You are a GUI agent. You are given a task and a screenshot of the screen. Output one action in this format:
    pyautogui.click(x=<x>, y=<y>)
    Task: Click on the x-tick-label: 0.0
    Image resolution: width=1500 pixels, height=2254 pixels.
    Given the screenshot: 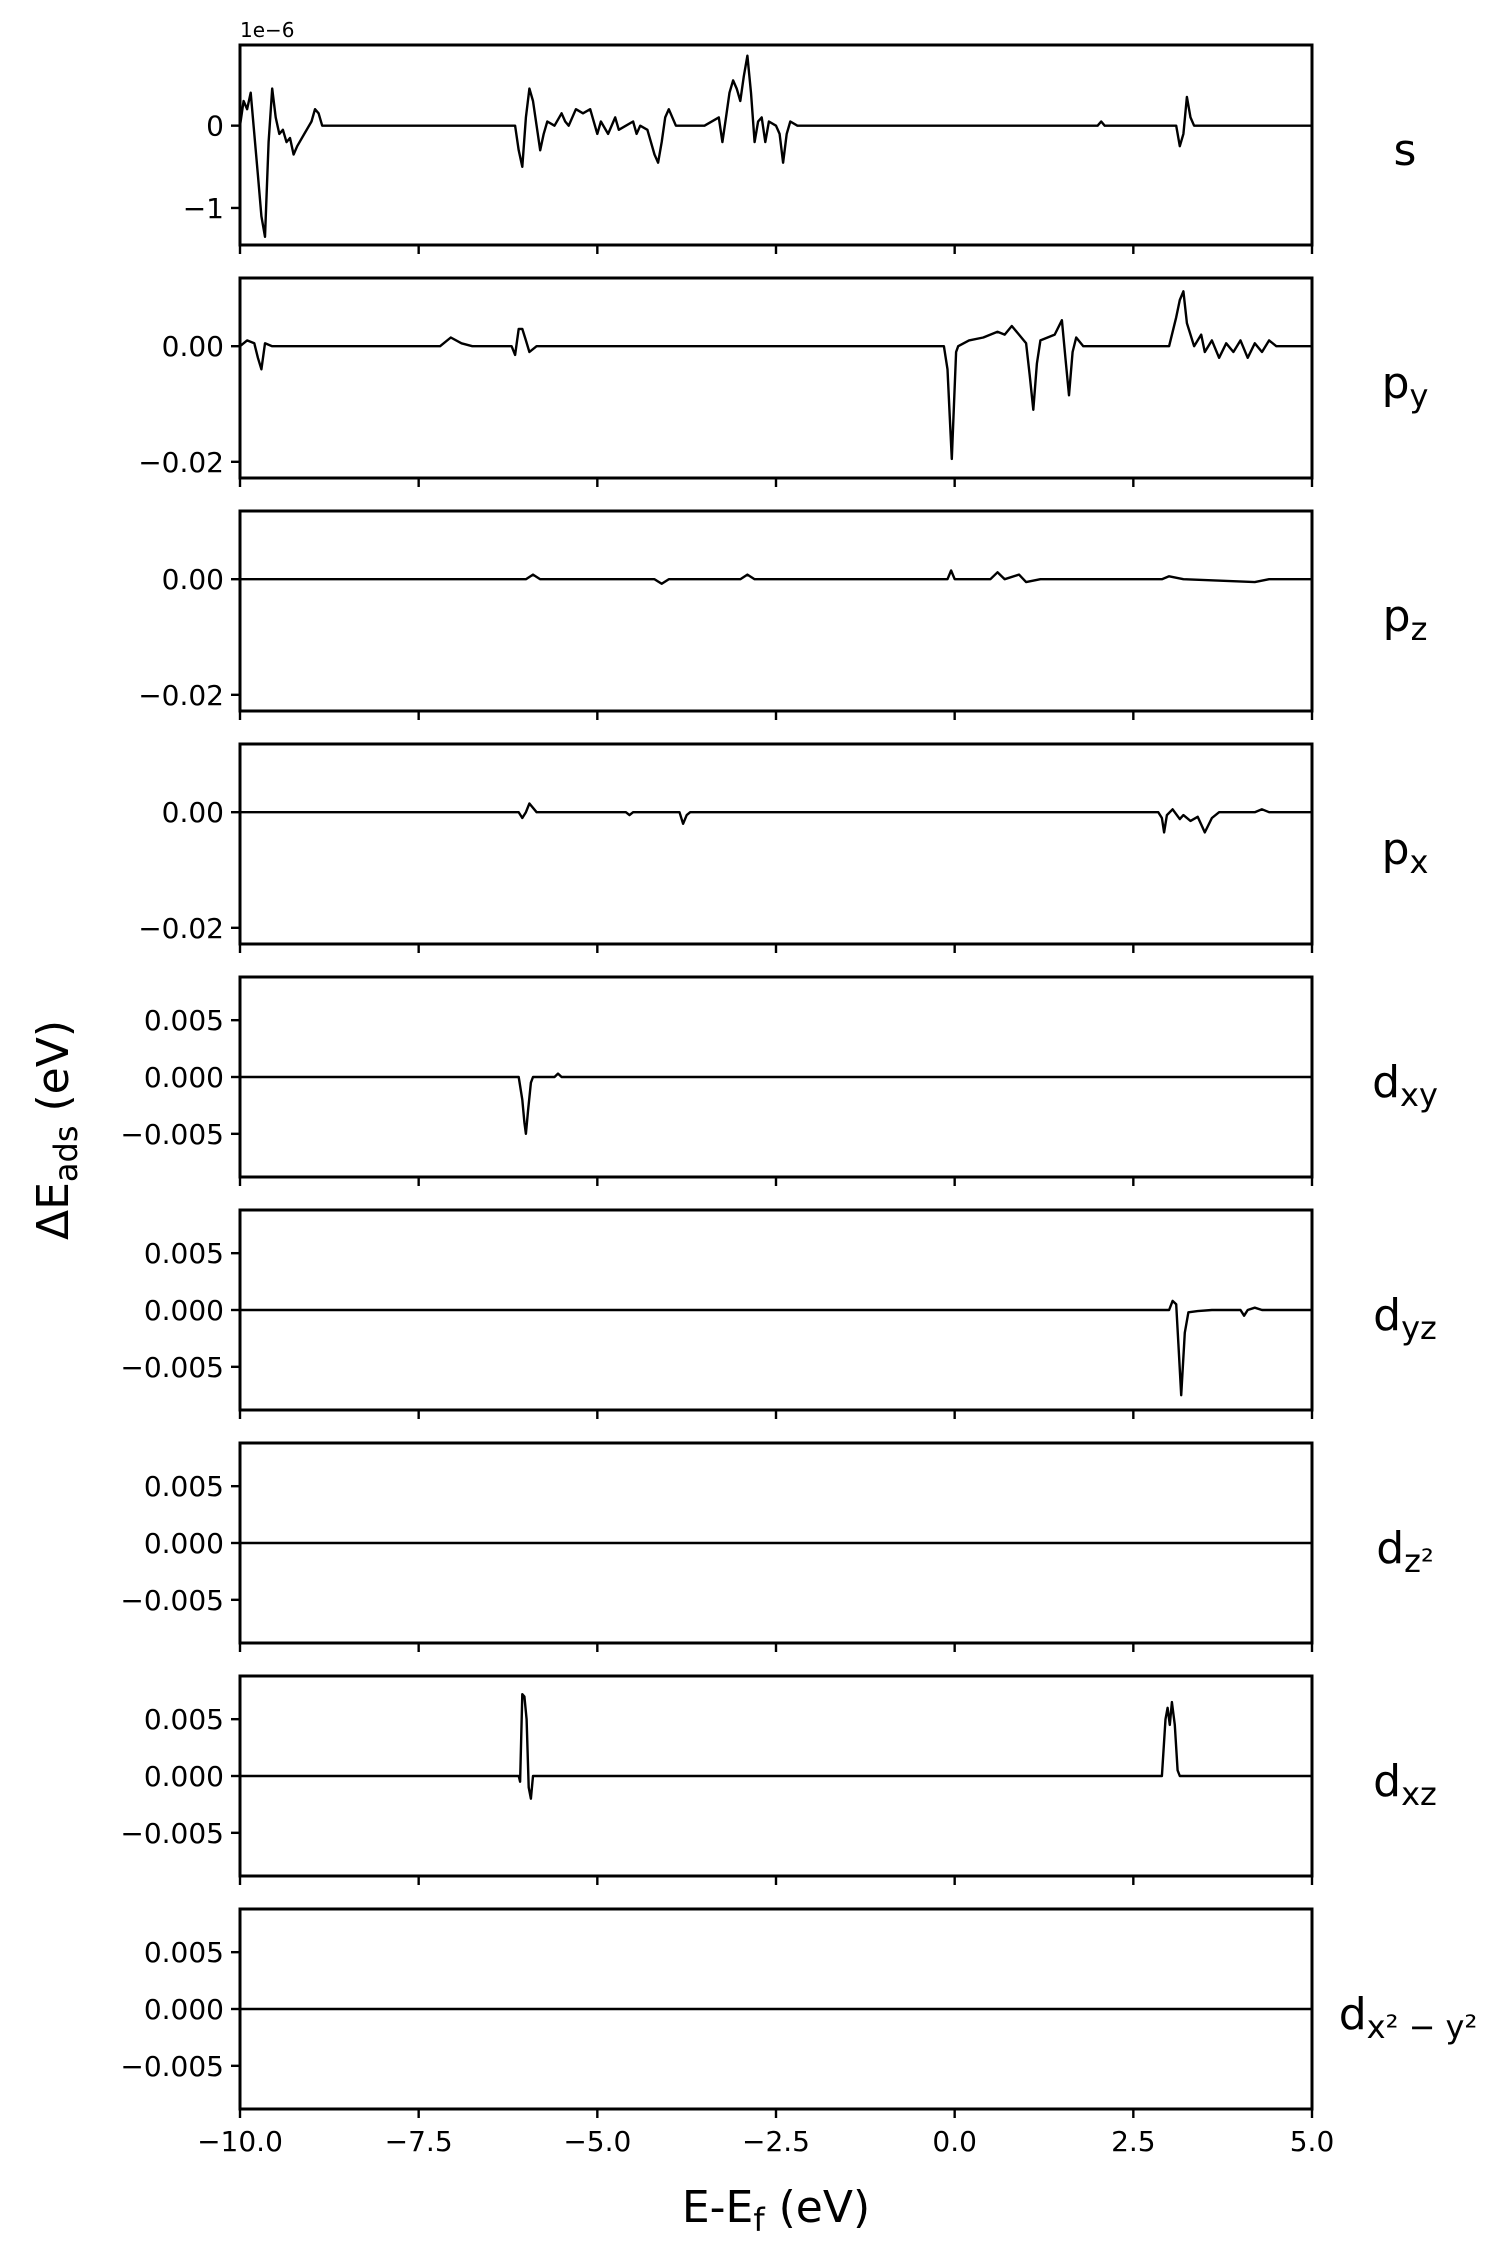 What is the action you would take?
    pyautogui.click(x=954, y=2141)
    